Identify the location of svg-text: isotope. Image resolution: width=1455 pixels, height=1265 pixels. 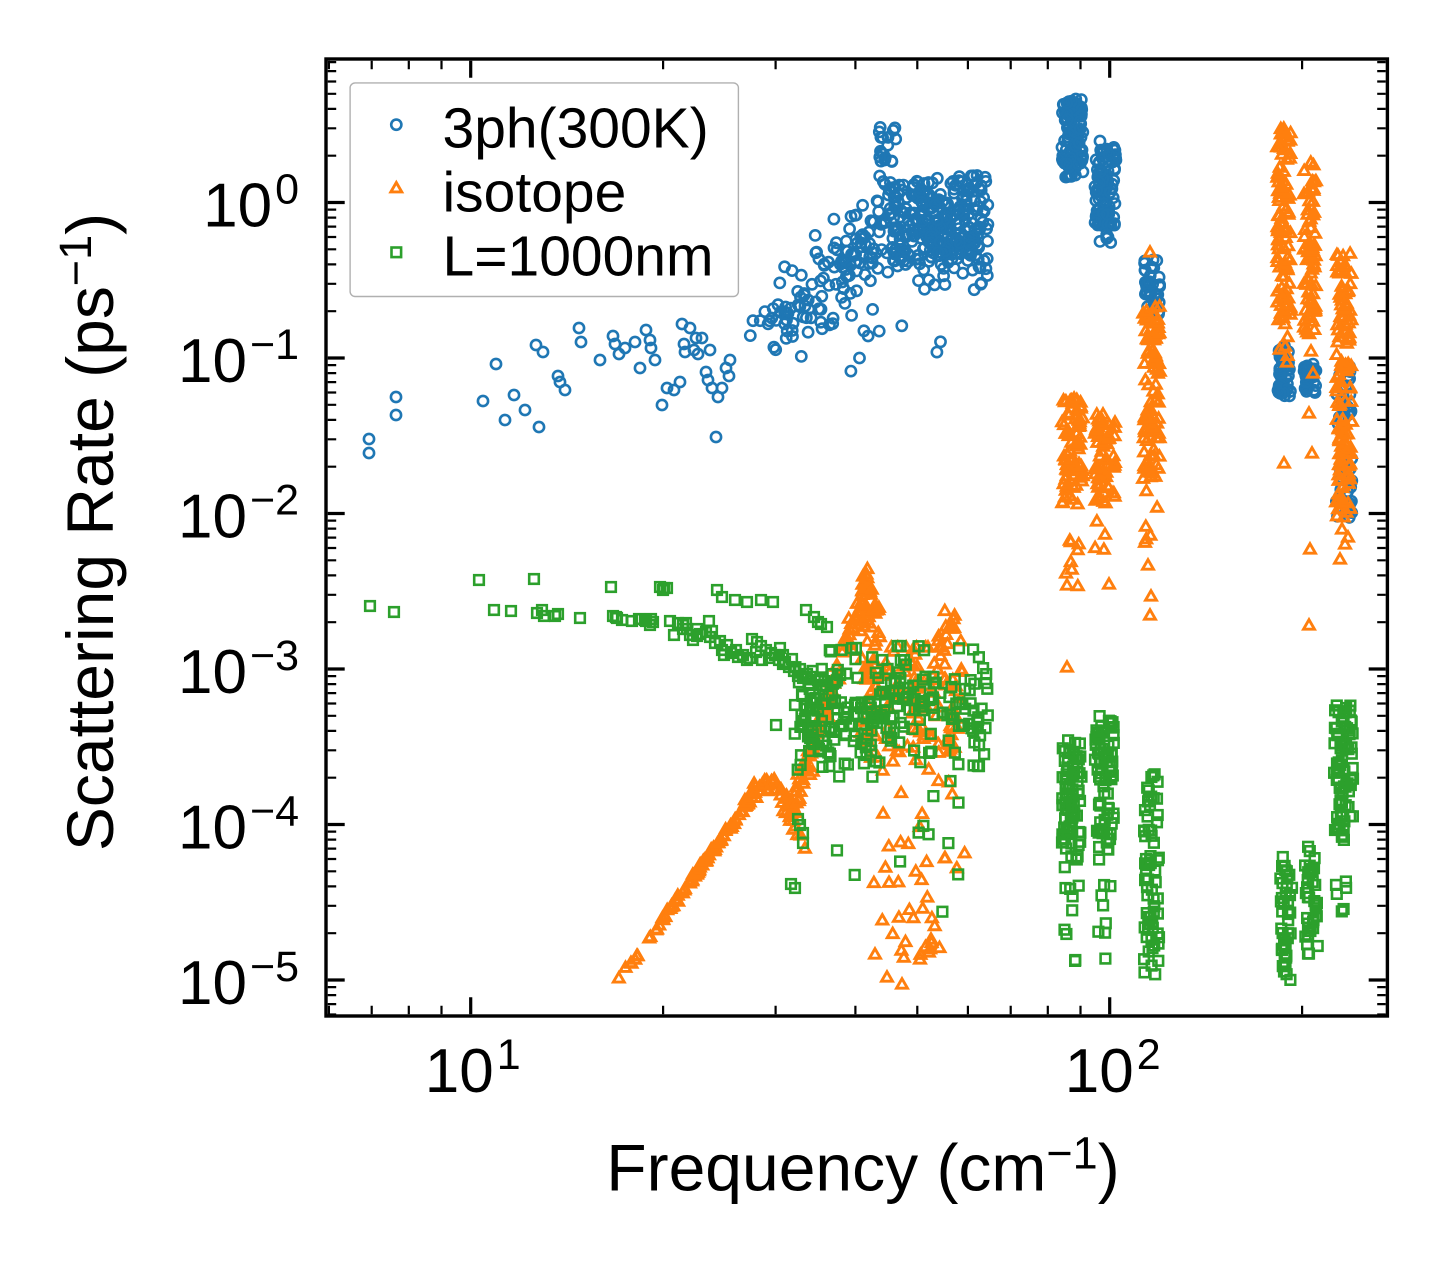
(535, 193).